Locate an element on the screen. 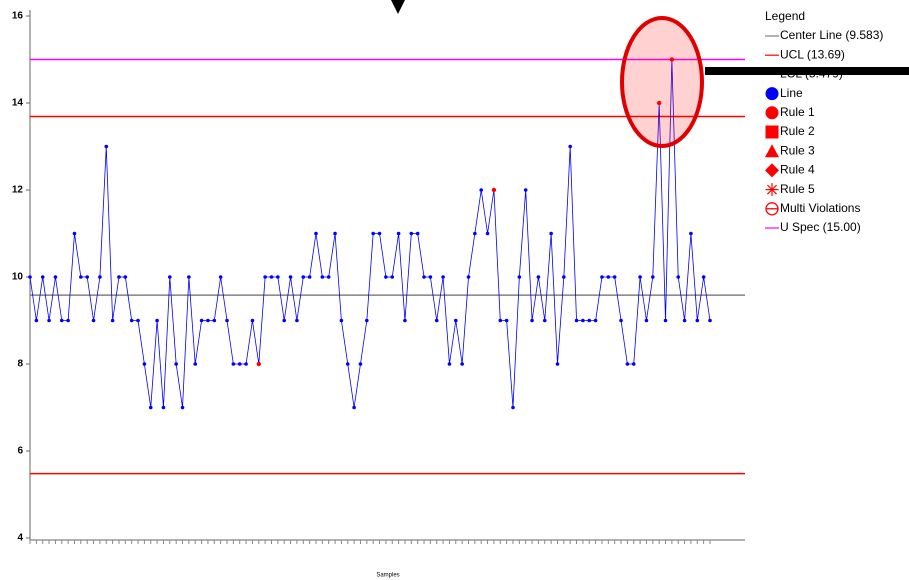 The image size is (909, 580). legend-label: Rule 2 is located at coordinates (797, 131).